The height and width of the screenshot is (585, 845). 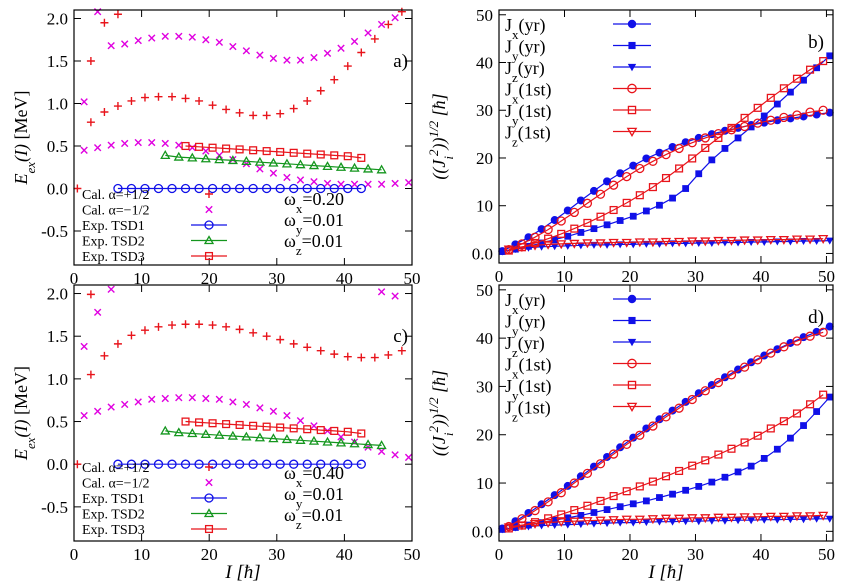 I want to click on panel-label: a), so click(x=400, y=61).